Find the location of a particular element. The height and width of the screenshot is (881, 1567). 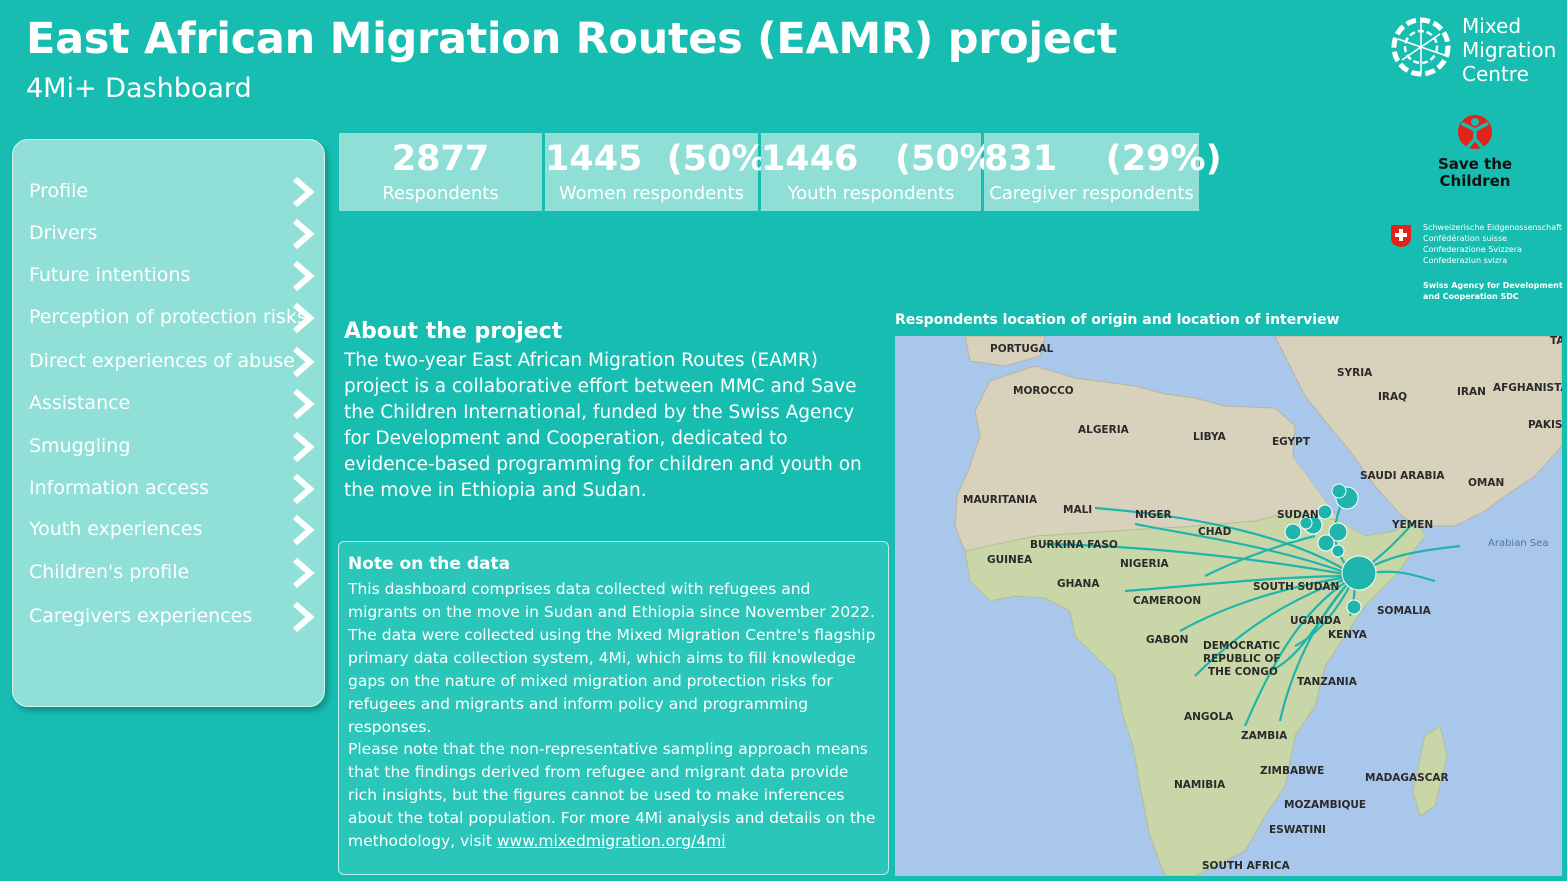

sidebar-item-childrens-profile: Children's profile is located at coordinates (168, 573).